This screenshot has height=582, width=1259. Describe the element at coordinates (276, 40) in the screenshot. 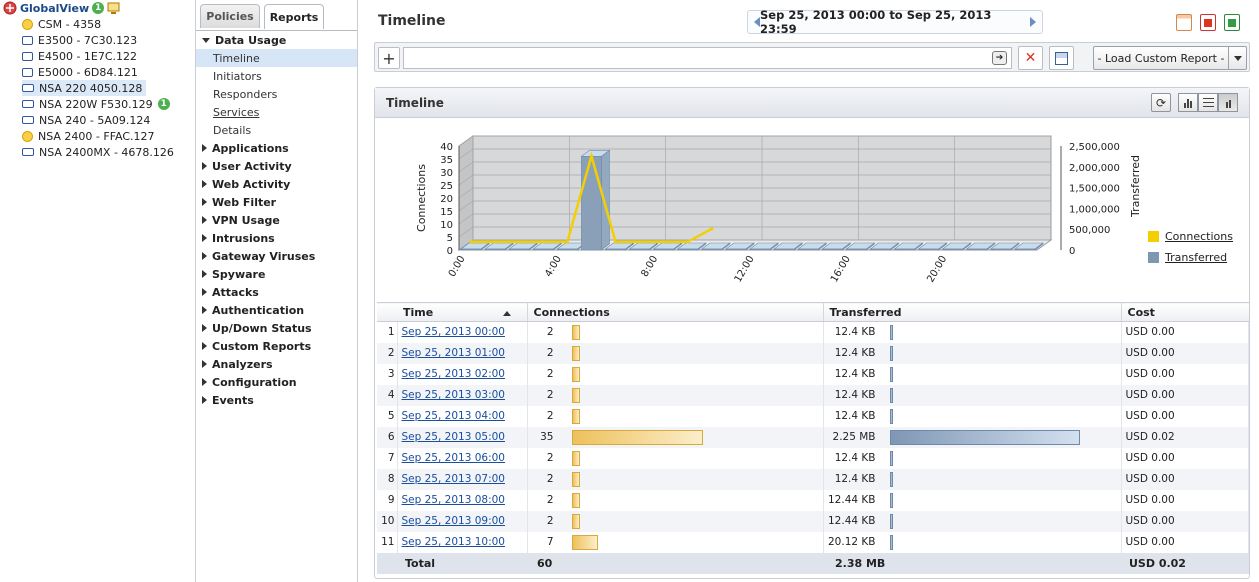

I see `nav-group-data-usage: Data Usage` at that location.